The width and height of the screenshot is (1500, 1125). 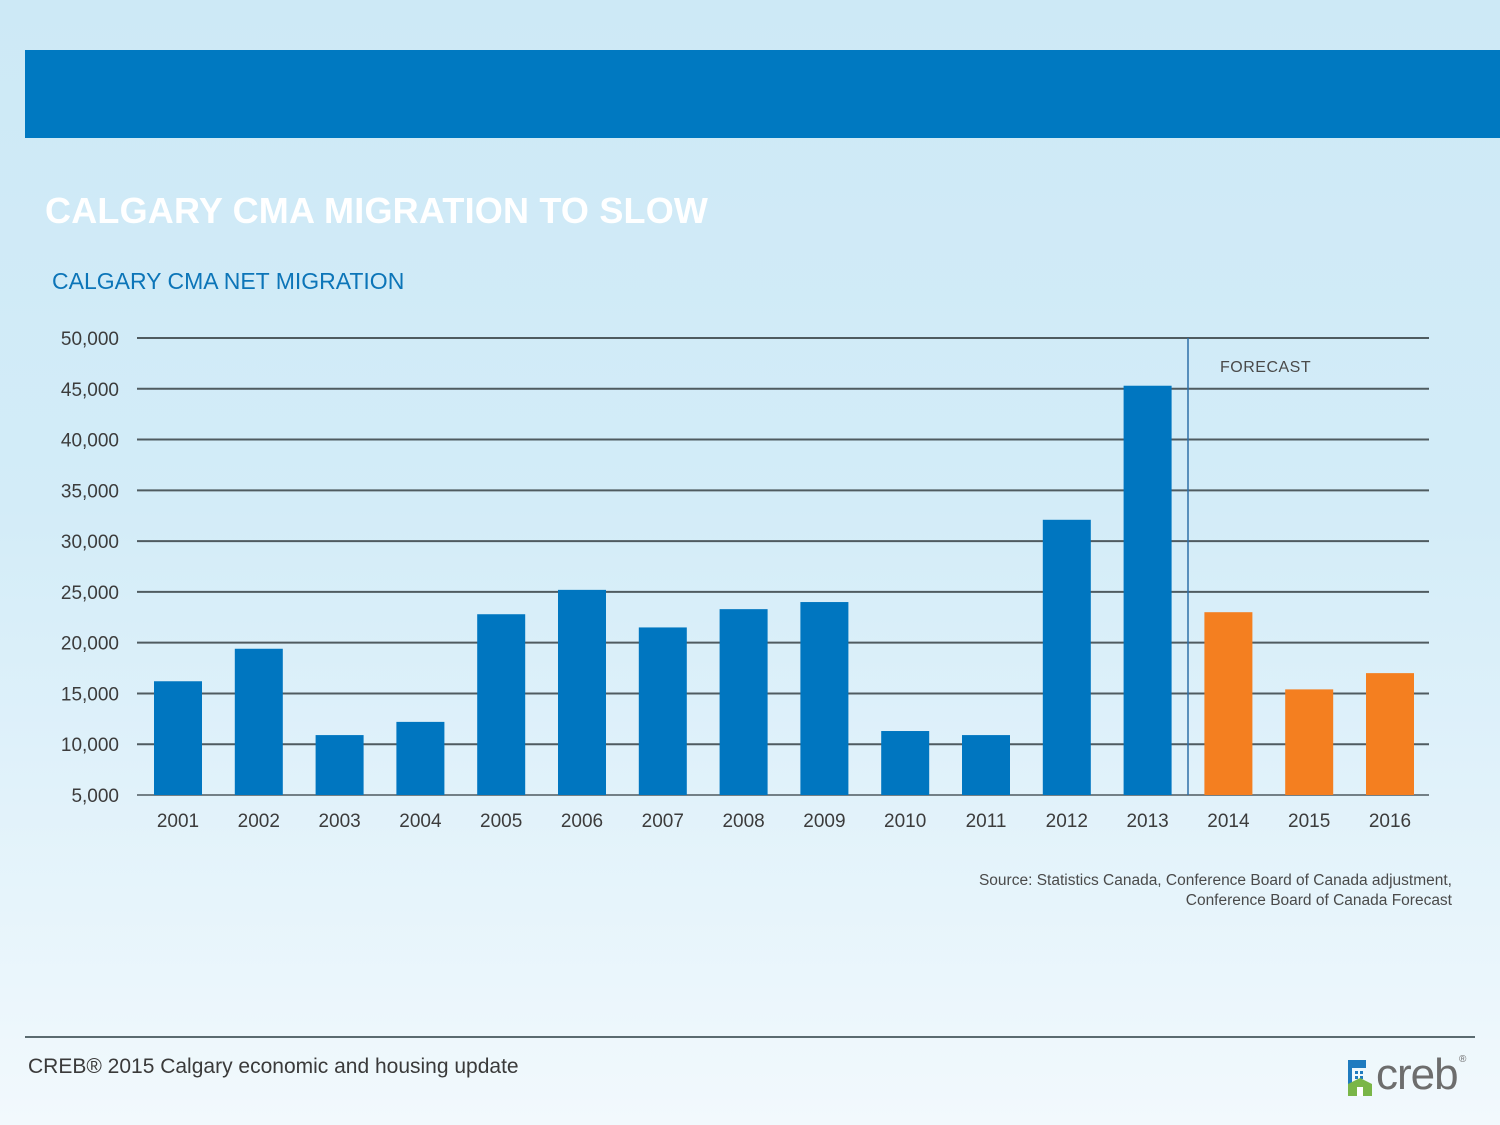 What do you see at coordinates (1228, 703) in the screenshot?
I see `bar-2014` at bounding box center [1228, 703].